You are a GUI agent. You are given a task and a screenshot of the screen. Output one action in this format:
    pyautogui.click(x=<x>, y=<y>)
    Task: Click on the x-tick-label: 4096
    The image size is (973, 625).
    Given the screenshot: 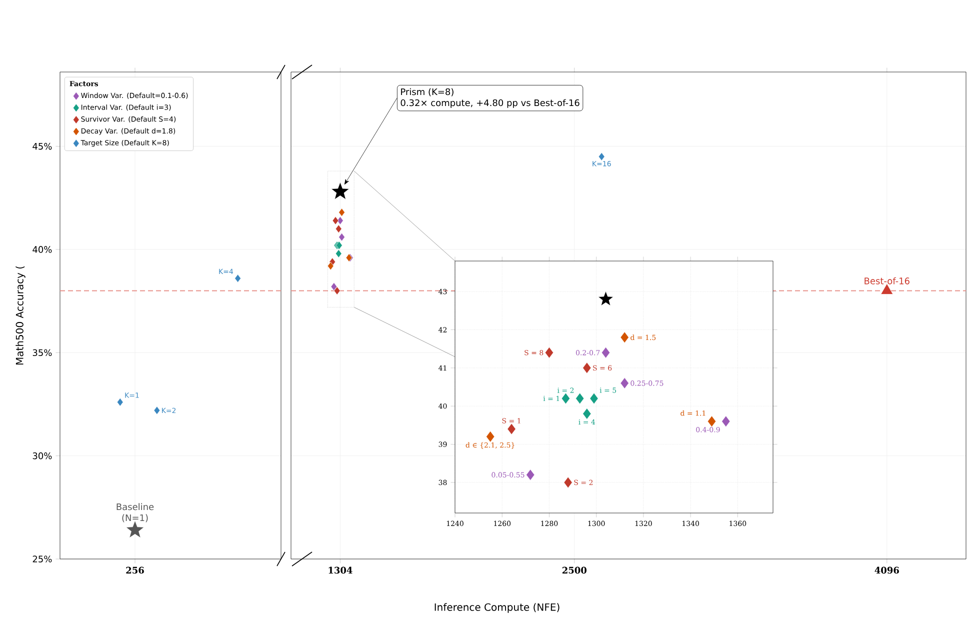 What is the action you would take?
    pyautogui.click(x=886, y=570)
    